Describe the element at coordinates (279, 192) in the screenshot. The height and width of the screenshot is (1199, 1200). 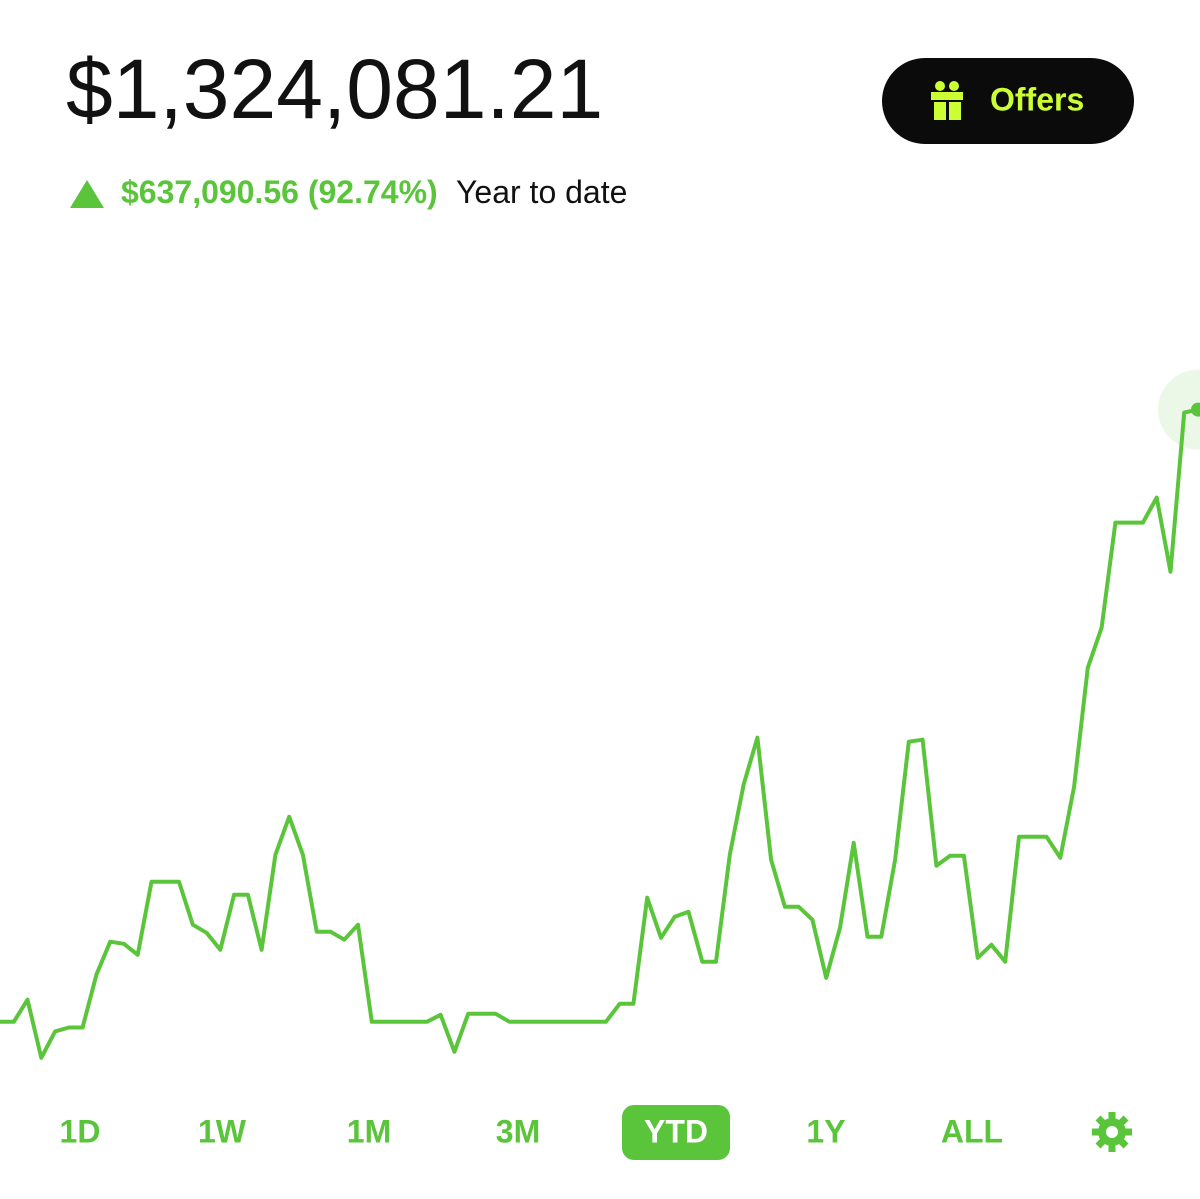
I see `change: $637,090.56 (92.74%)` at that location.